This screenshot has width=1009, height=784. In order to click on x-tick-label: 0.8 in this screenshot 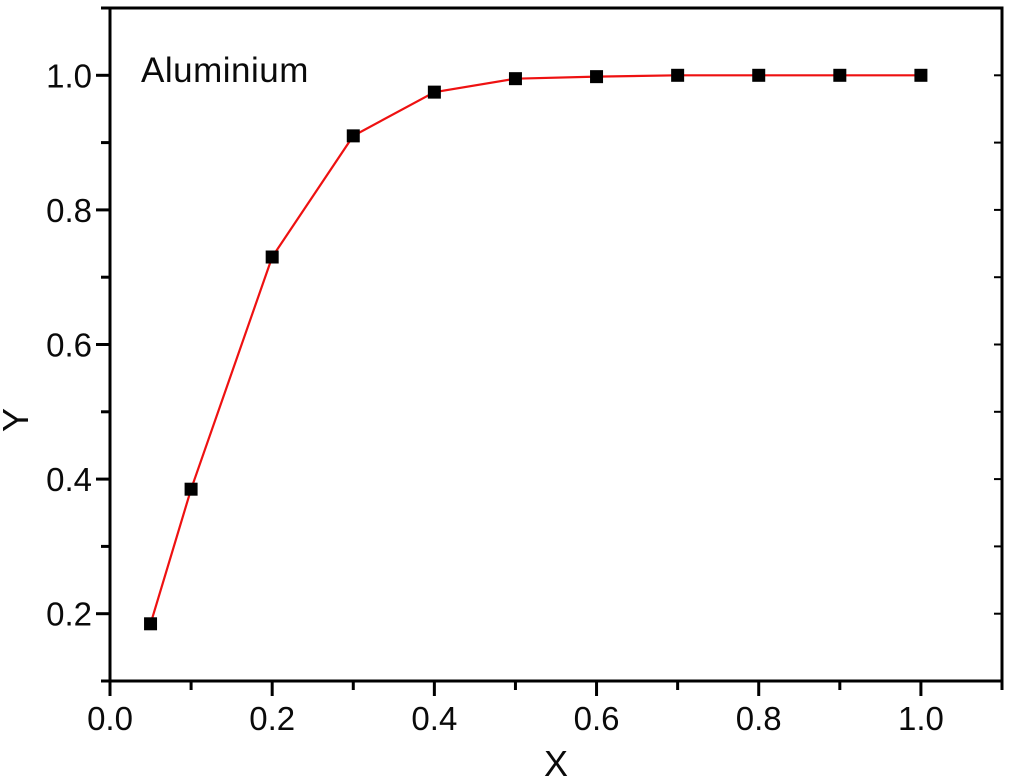, I will do `click(759, 718)`.